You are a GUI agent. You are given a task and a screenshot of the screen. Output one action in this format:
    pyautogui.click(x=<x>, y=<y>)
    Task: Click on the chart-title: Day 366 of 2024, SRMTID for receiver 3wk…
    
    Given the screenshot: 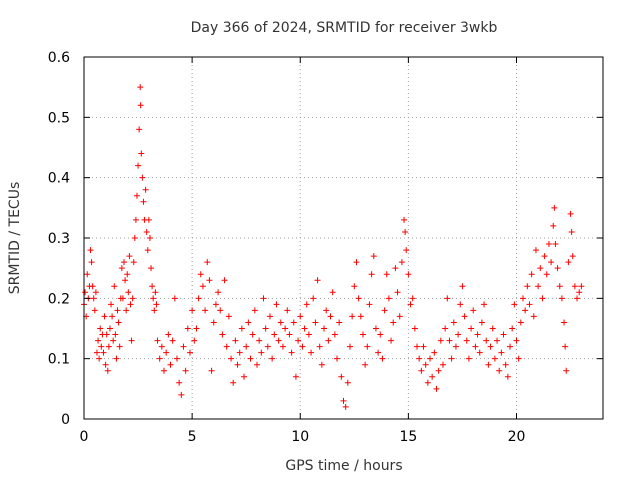 What is the action you would take?
    pyautogui.click(x=344, y=28)
    